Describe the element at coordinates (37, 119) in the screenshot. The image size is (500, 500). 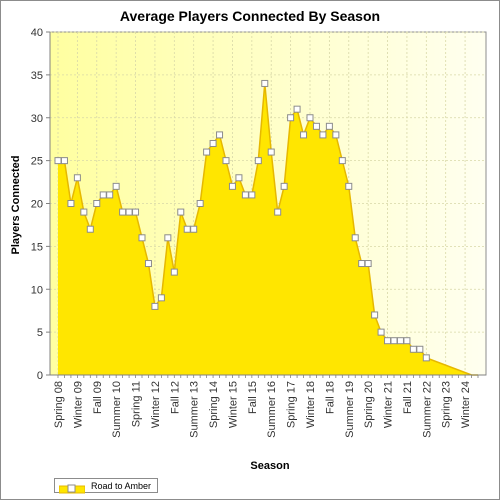
I see `y-tick-label: 30` at that location.